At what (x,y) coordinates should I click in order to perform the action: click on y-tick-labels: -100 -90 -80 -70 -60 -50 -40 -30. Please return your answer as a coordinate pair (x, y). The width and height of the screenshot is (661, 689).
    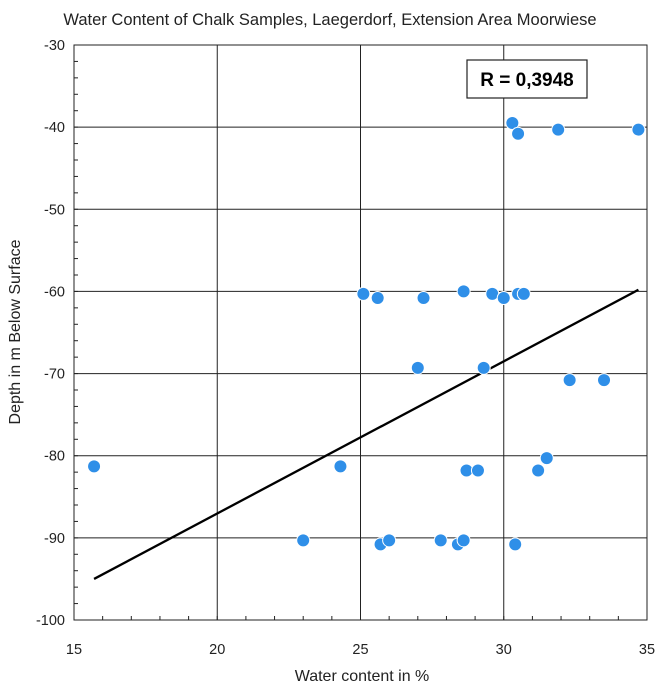
    Looking at the image, I should click on (50, 333).